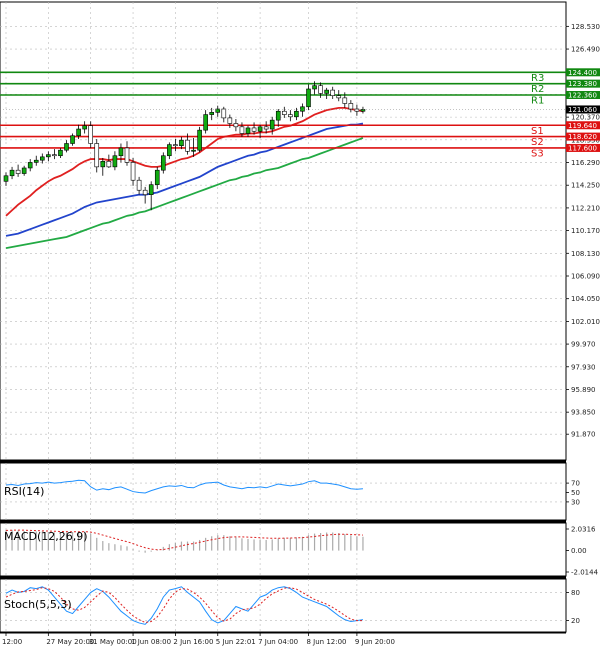 Image resolution: width=600 pixels, height=655 pixels. I want to click on level-name-s2: S2, so click(537, 142).